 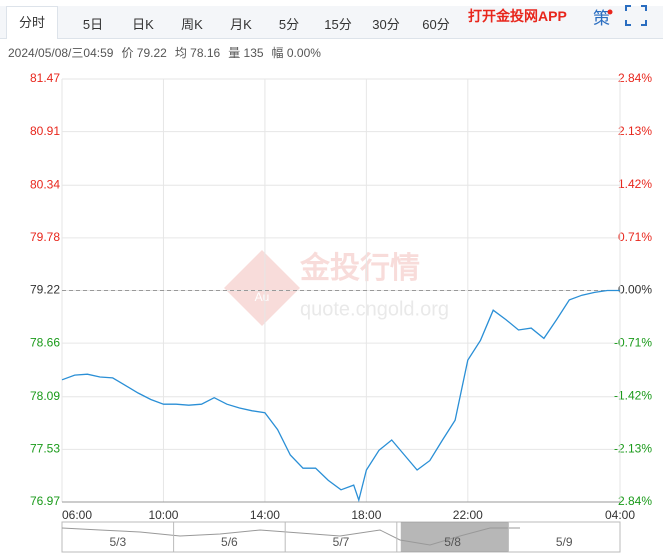 What do you see at coordinates (386, 24) in the screenshot?
I see `tab: 30分` at bounding box center [386, 24].